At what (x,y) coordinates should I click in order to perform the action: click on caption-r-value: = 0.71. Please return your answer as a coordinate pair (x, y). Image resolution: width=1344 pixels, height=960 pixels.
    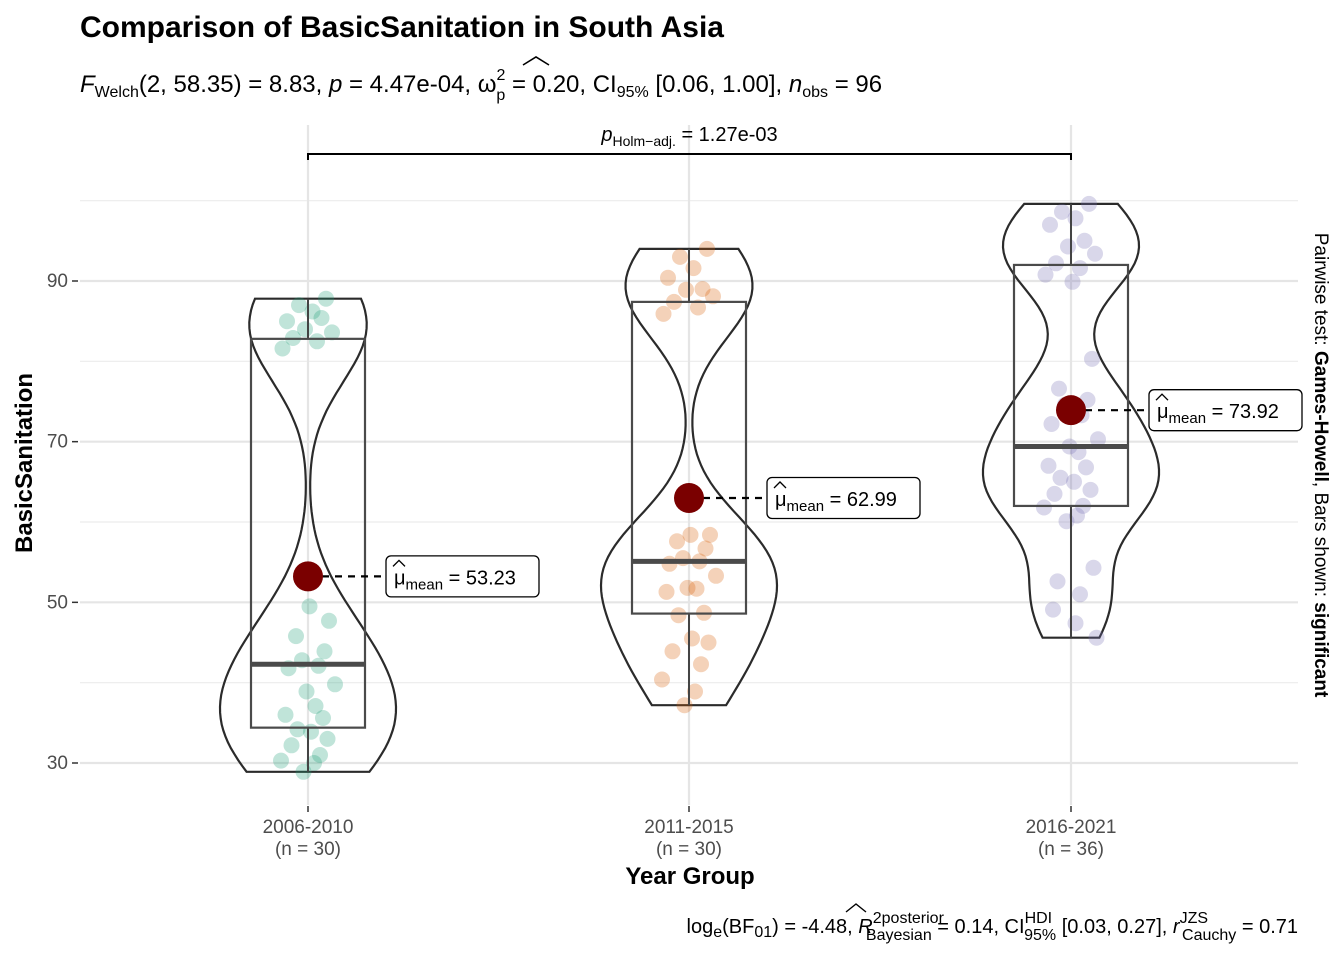
    Looking at the image, I should click on (1267, 927).